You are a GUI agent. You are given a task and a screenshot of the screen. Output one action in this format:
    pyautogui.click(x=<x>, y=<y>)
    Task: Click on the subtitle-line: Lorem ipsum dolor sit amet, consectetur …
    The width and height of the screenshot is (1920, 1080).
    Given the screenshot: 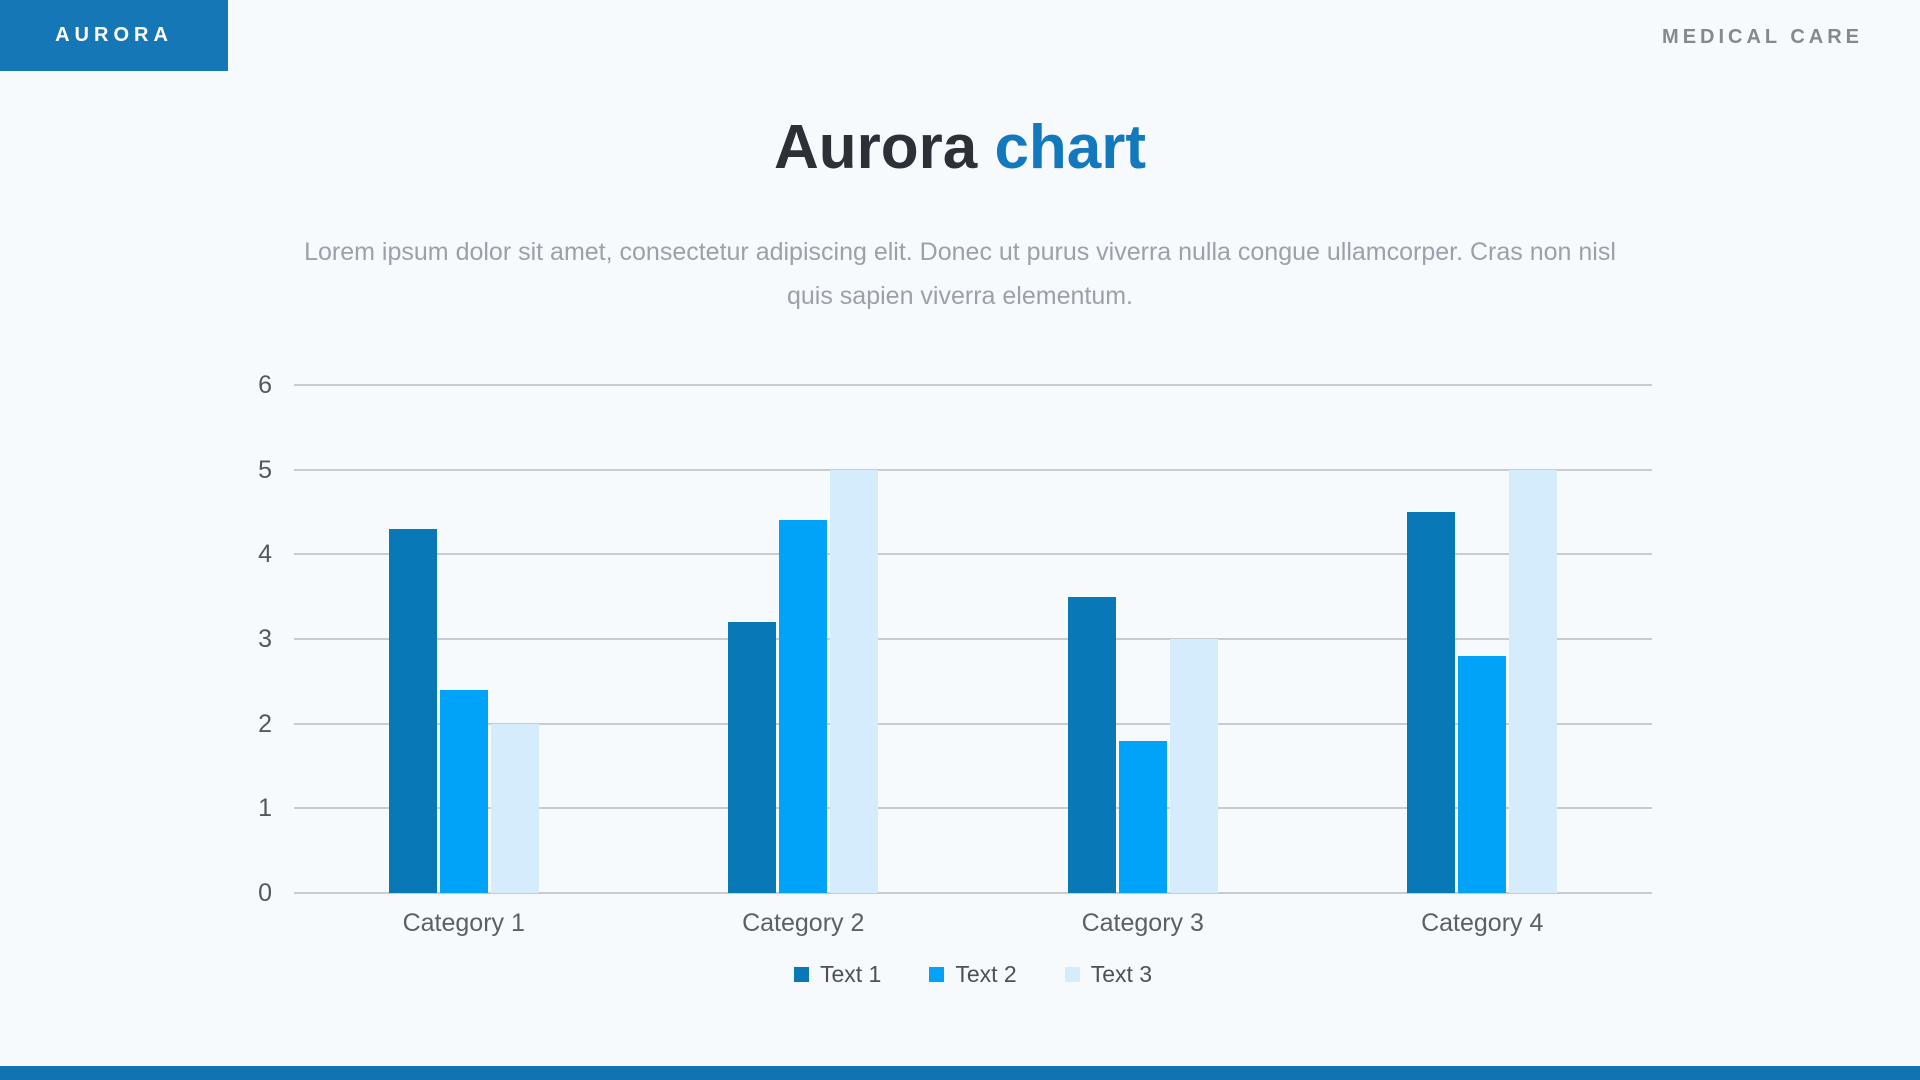 What is the action you would take?
    pyautogui.click(x=960, y=252)
    